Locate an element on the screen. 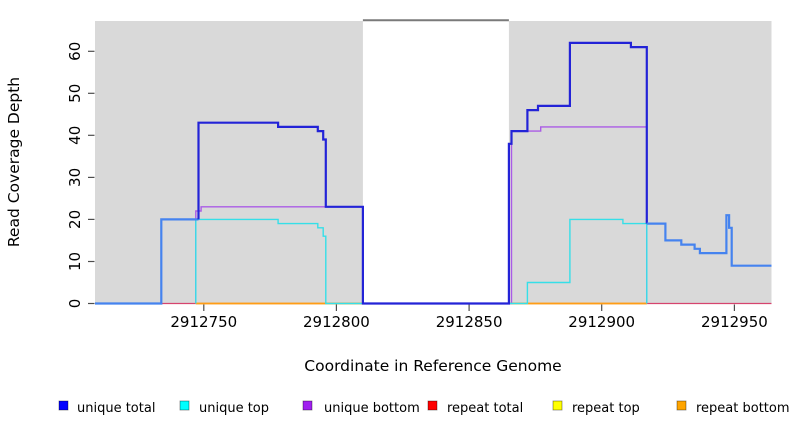 The height and width of the screenshot is (432, 792). x-axis-title: Coordinate in Reference Genome is located at coordinates (432, 366).